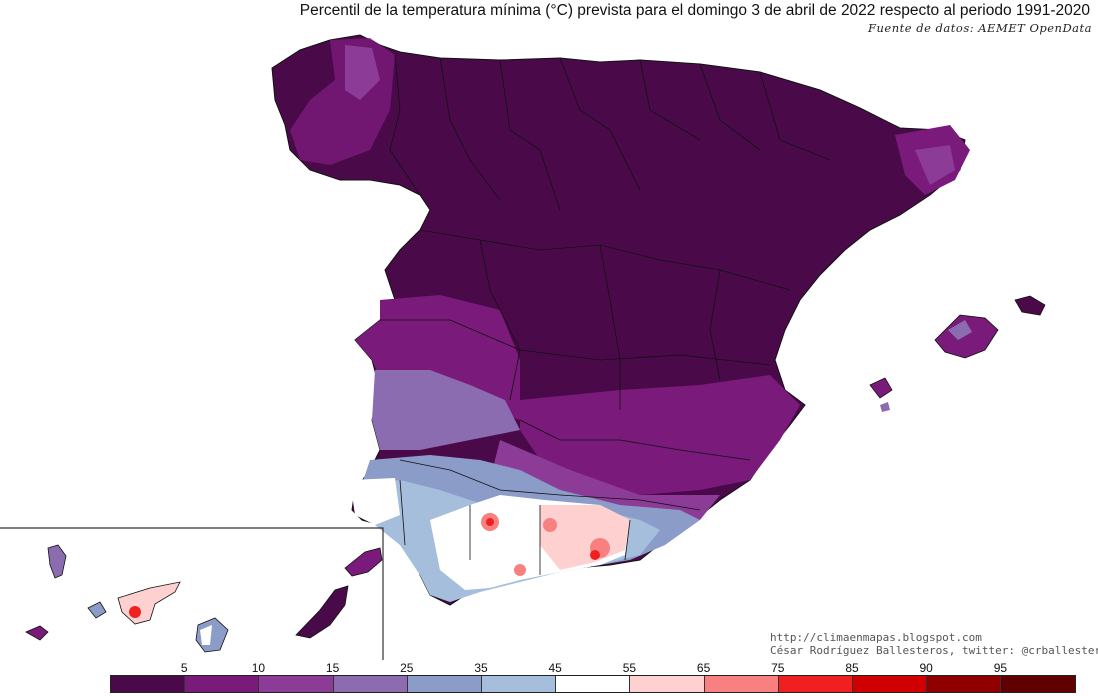 The width and height of the screenshot is (1098, 696). I want to click on legend-colorbar, so click(593, 684).